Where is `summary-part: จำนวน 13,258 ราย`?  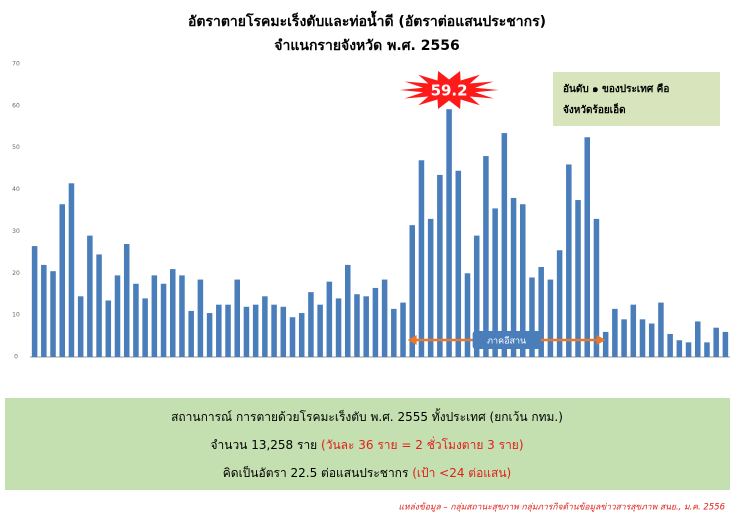 summary-part: จำนวน 13,258 ราย is located at coordinates (265, 445).